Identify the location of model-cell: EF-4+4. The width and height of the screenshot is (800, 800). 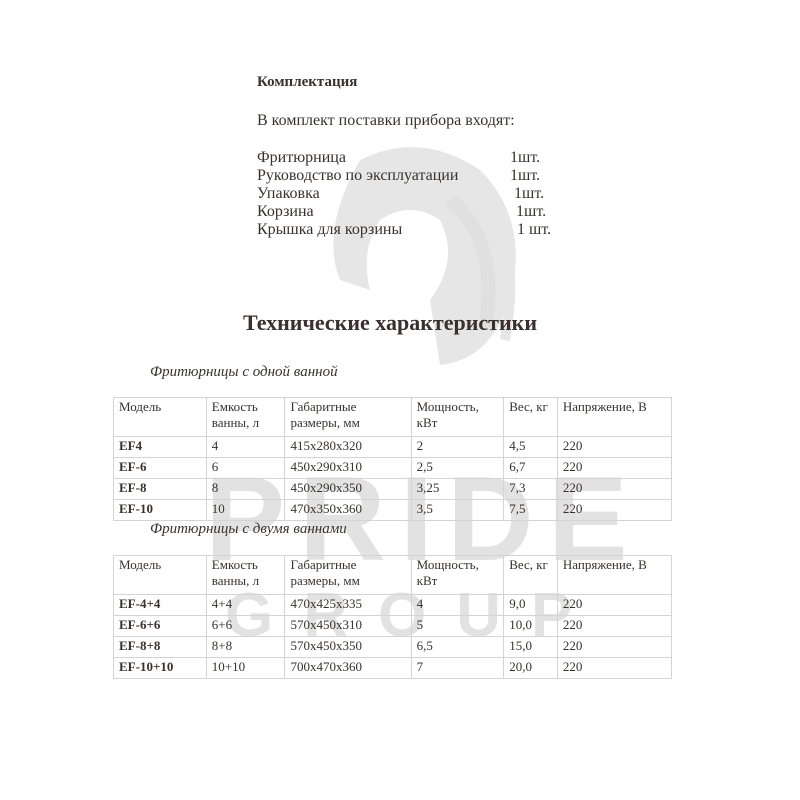
(160, 605).